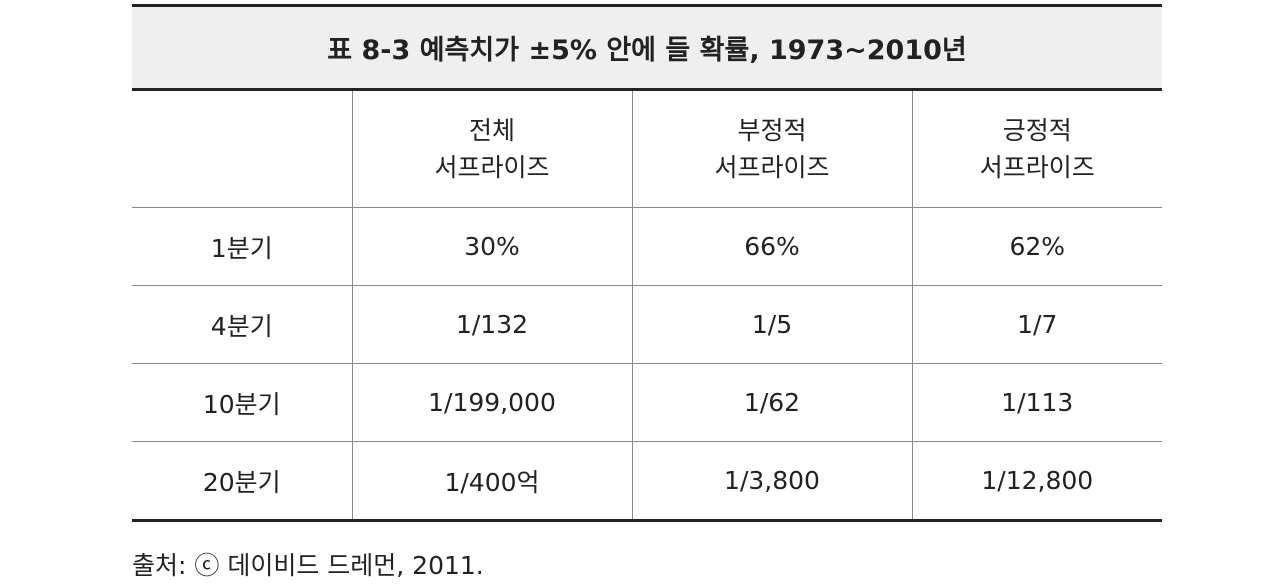 The image size is (1280, 586). I want to click on cell: 62%, so click(1037, 246).